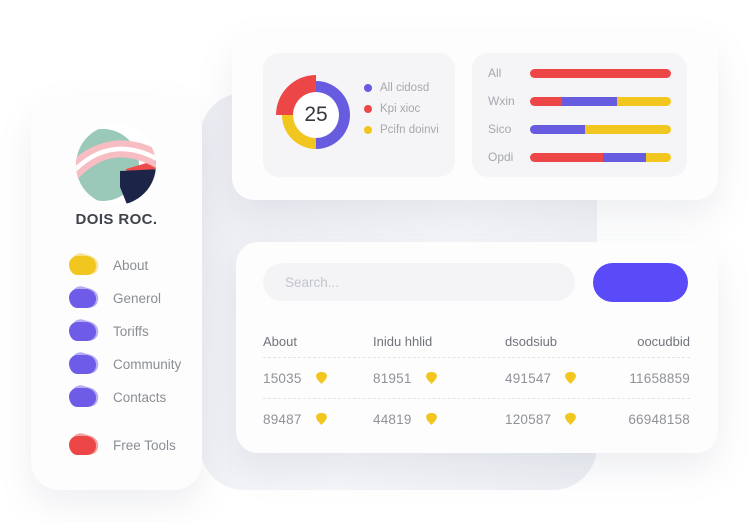 This screenshot has width=749, height=523. What do you see at coordinates (282, 419) in the screenshot?
I see `cell-value: 89487` at bounding box center [282, 419].